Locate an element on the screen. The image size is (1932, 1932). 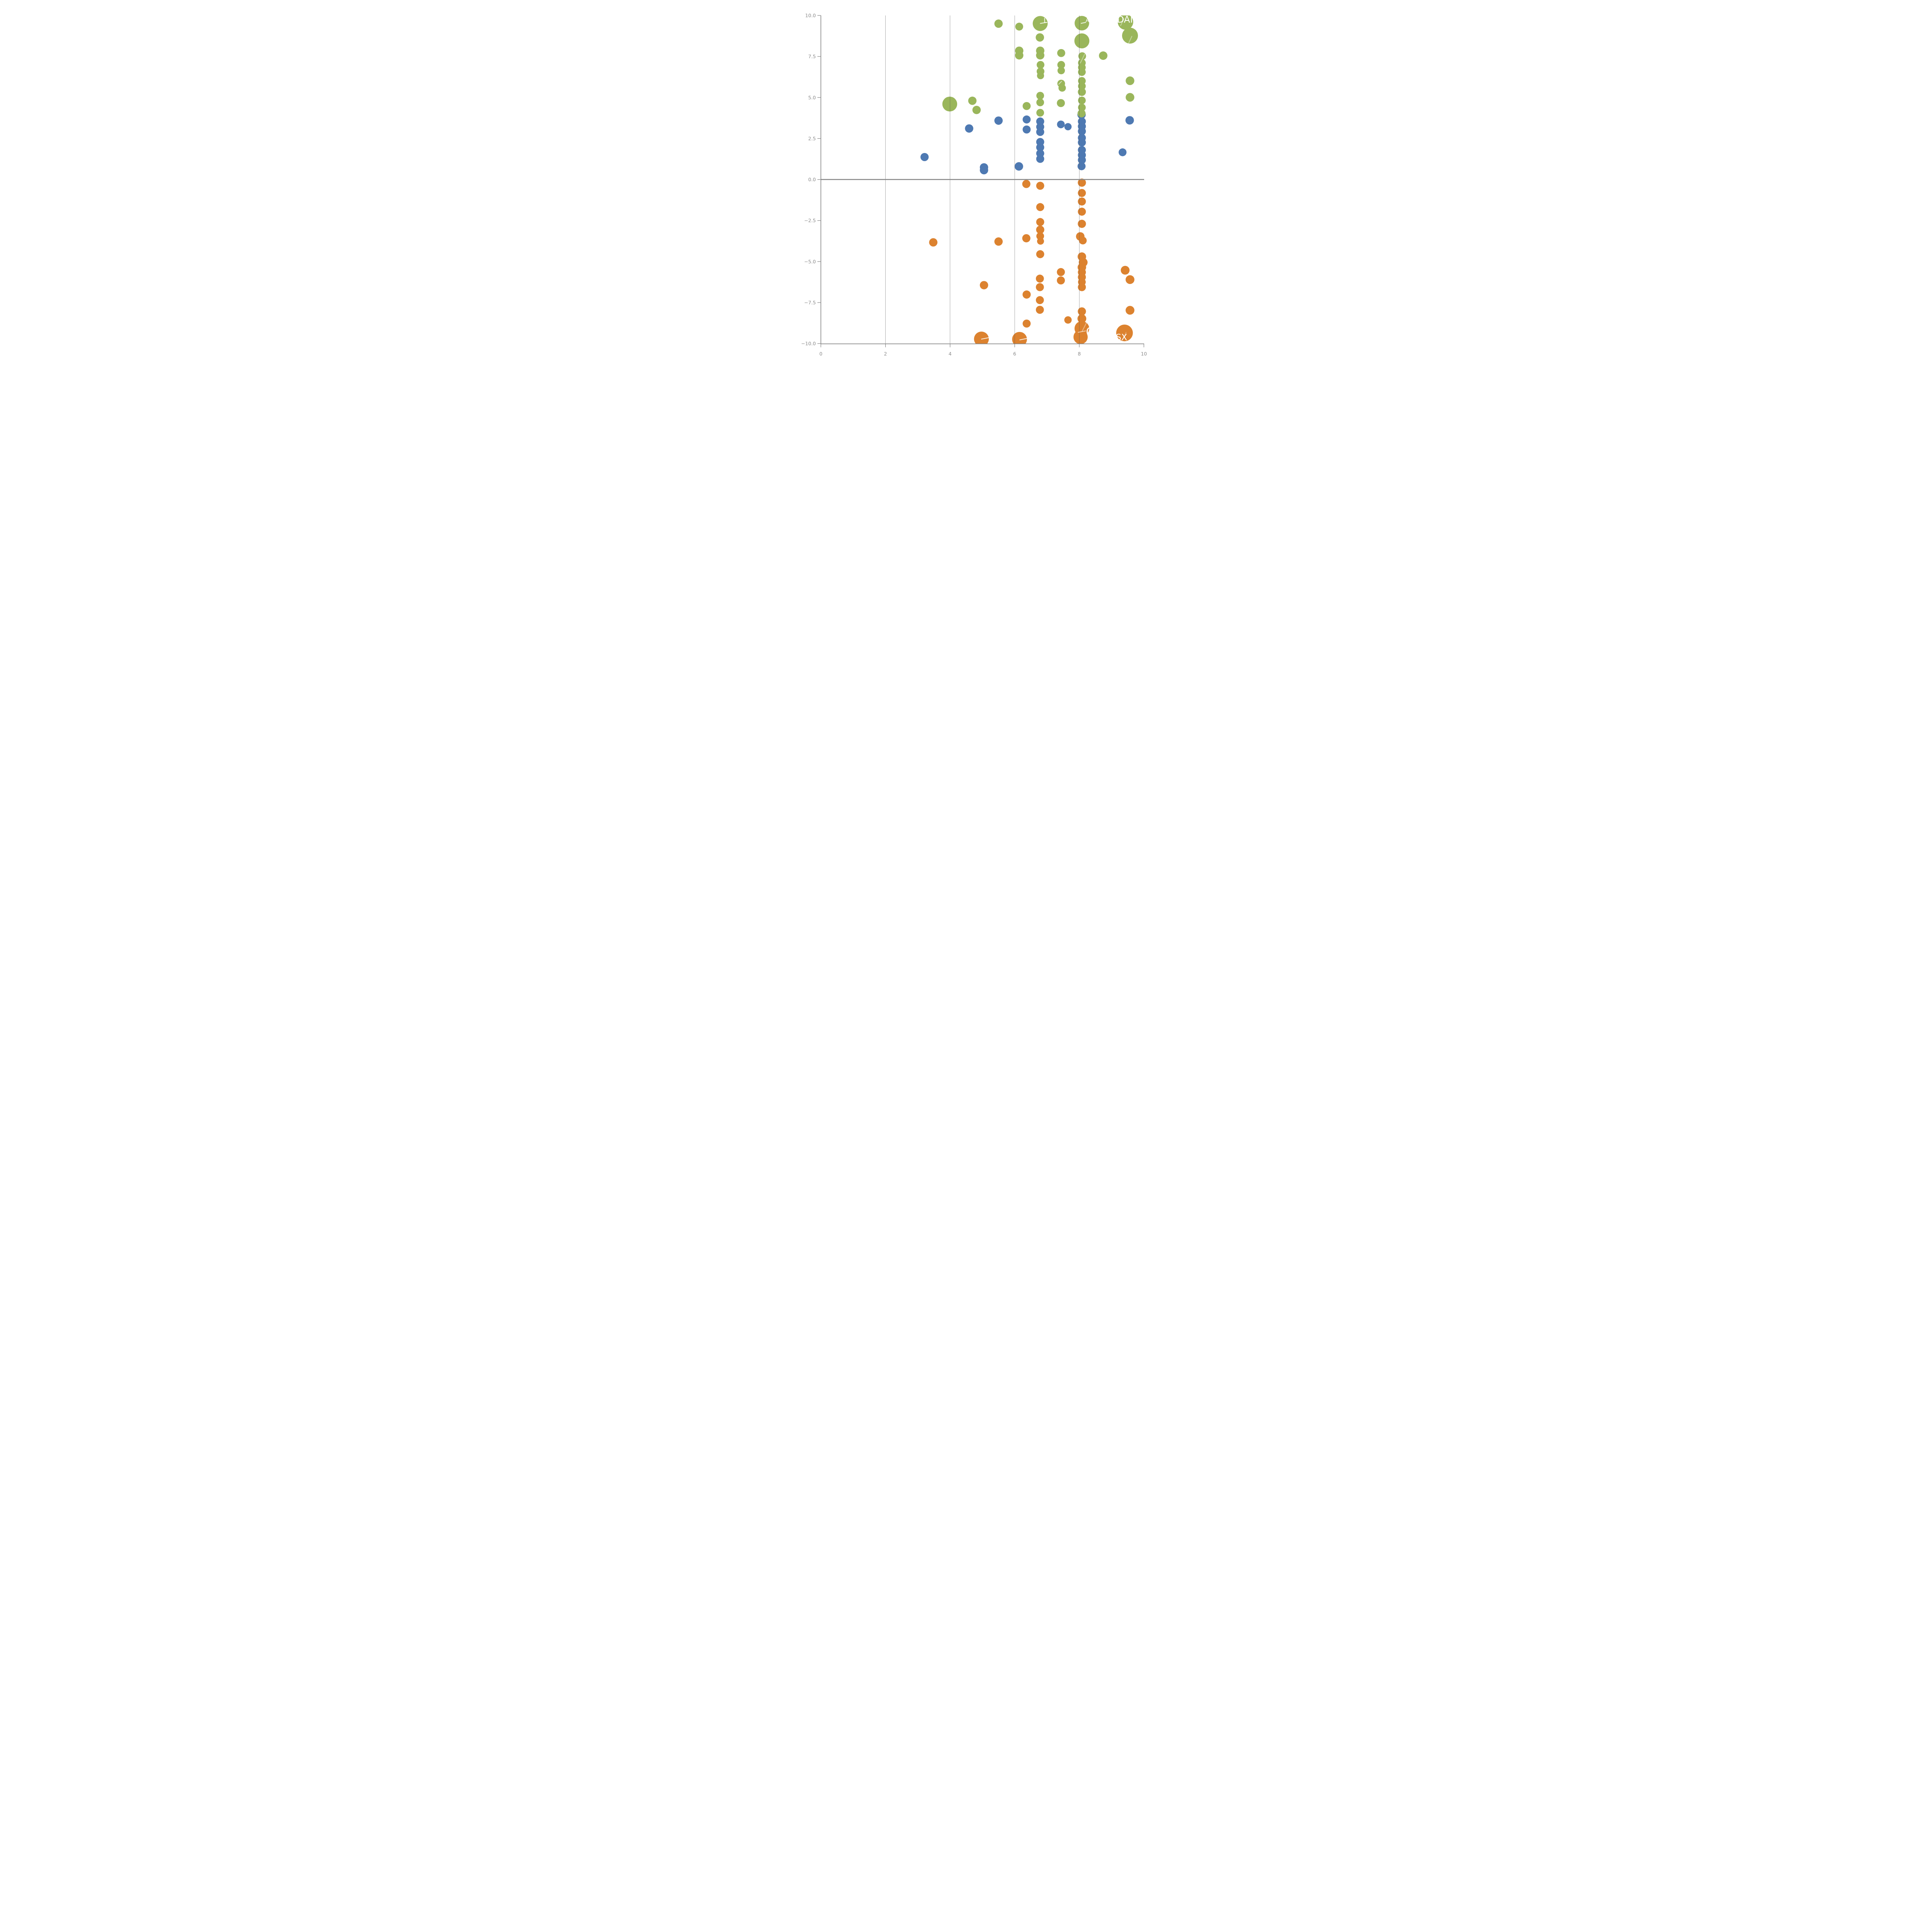
y-tick-label: 5.0 is located at coordinates (812, 98).